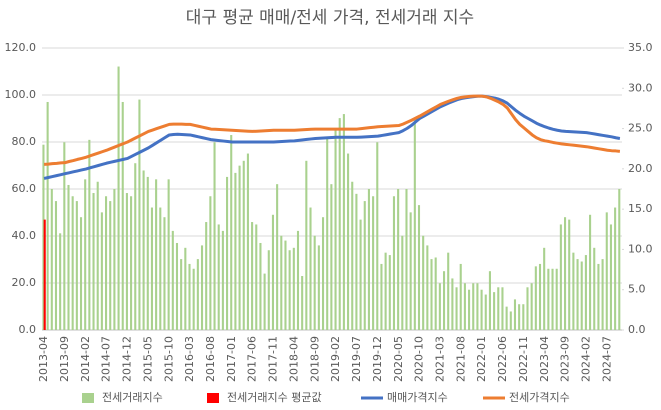 The height and width of the screenshot is (410, 661). What do you see at coordinates (417, 397) in the screenshot?
I see `legend-label: 매매가격지수` at bounding box center [417, 397].